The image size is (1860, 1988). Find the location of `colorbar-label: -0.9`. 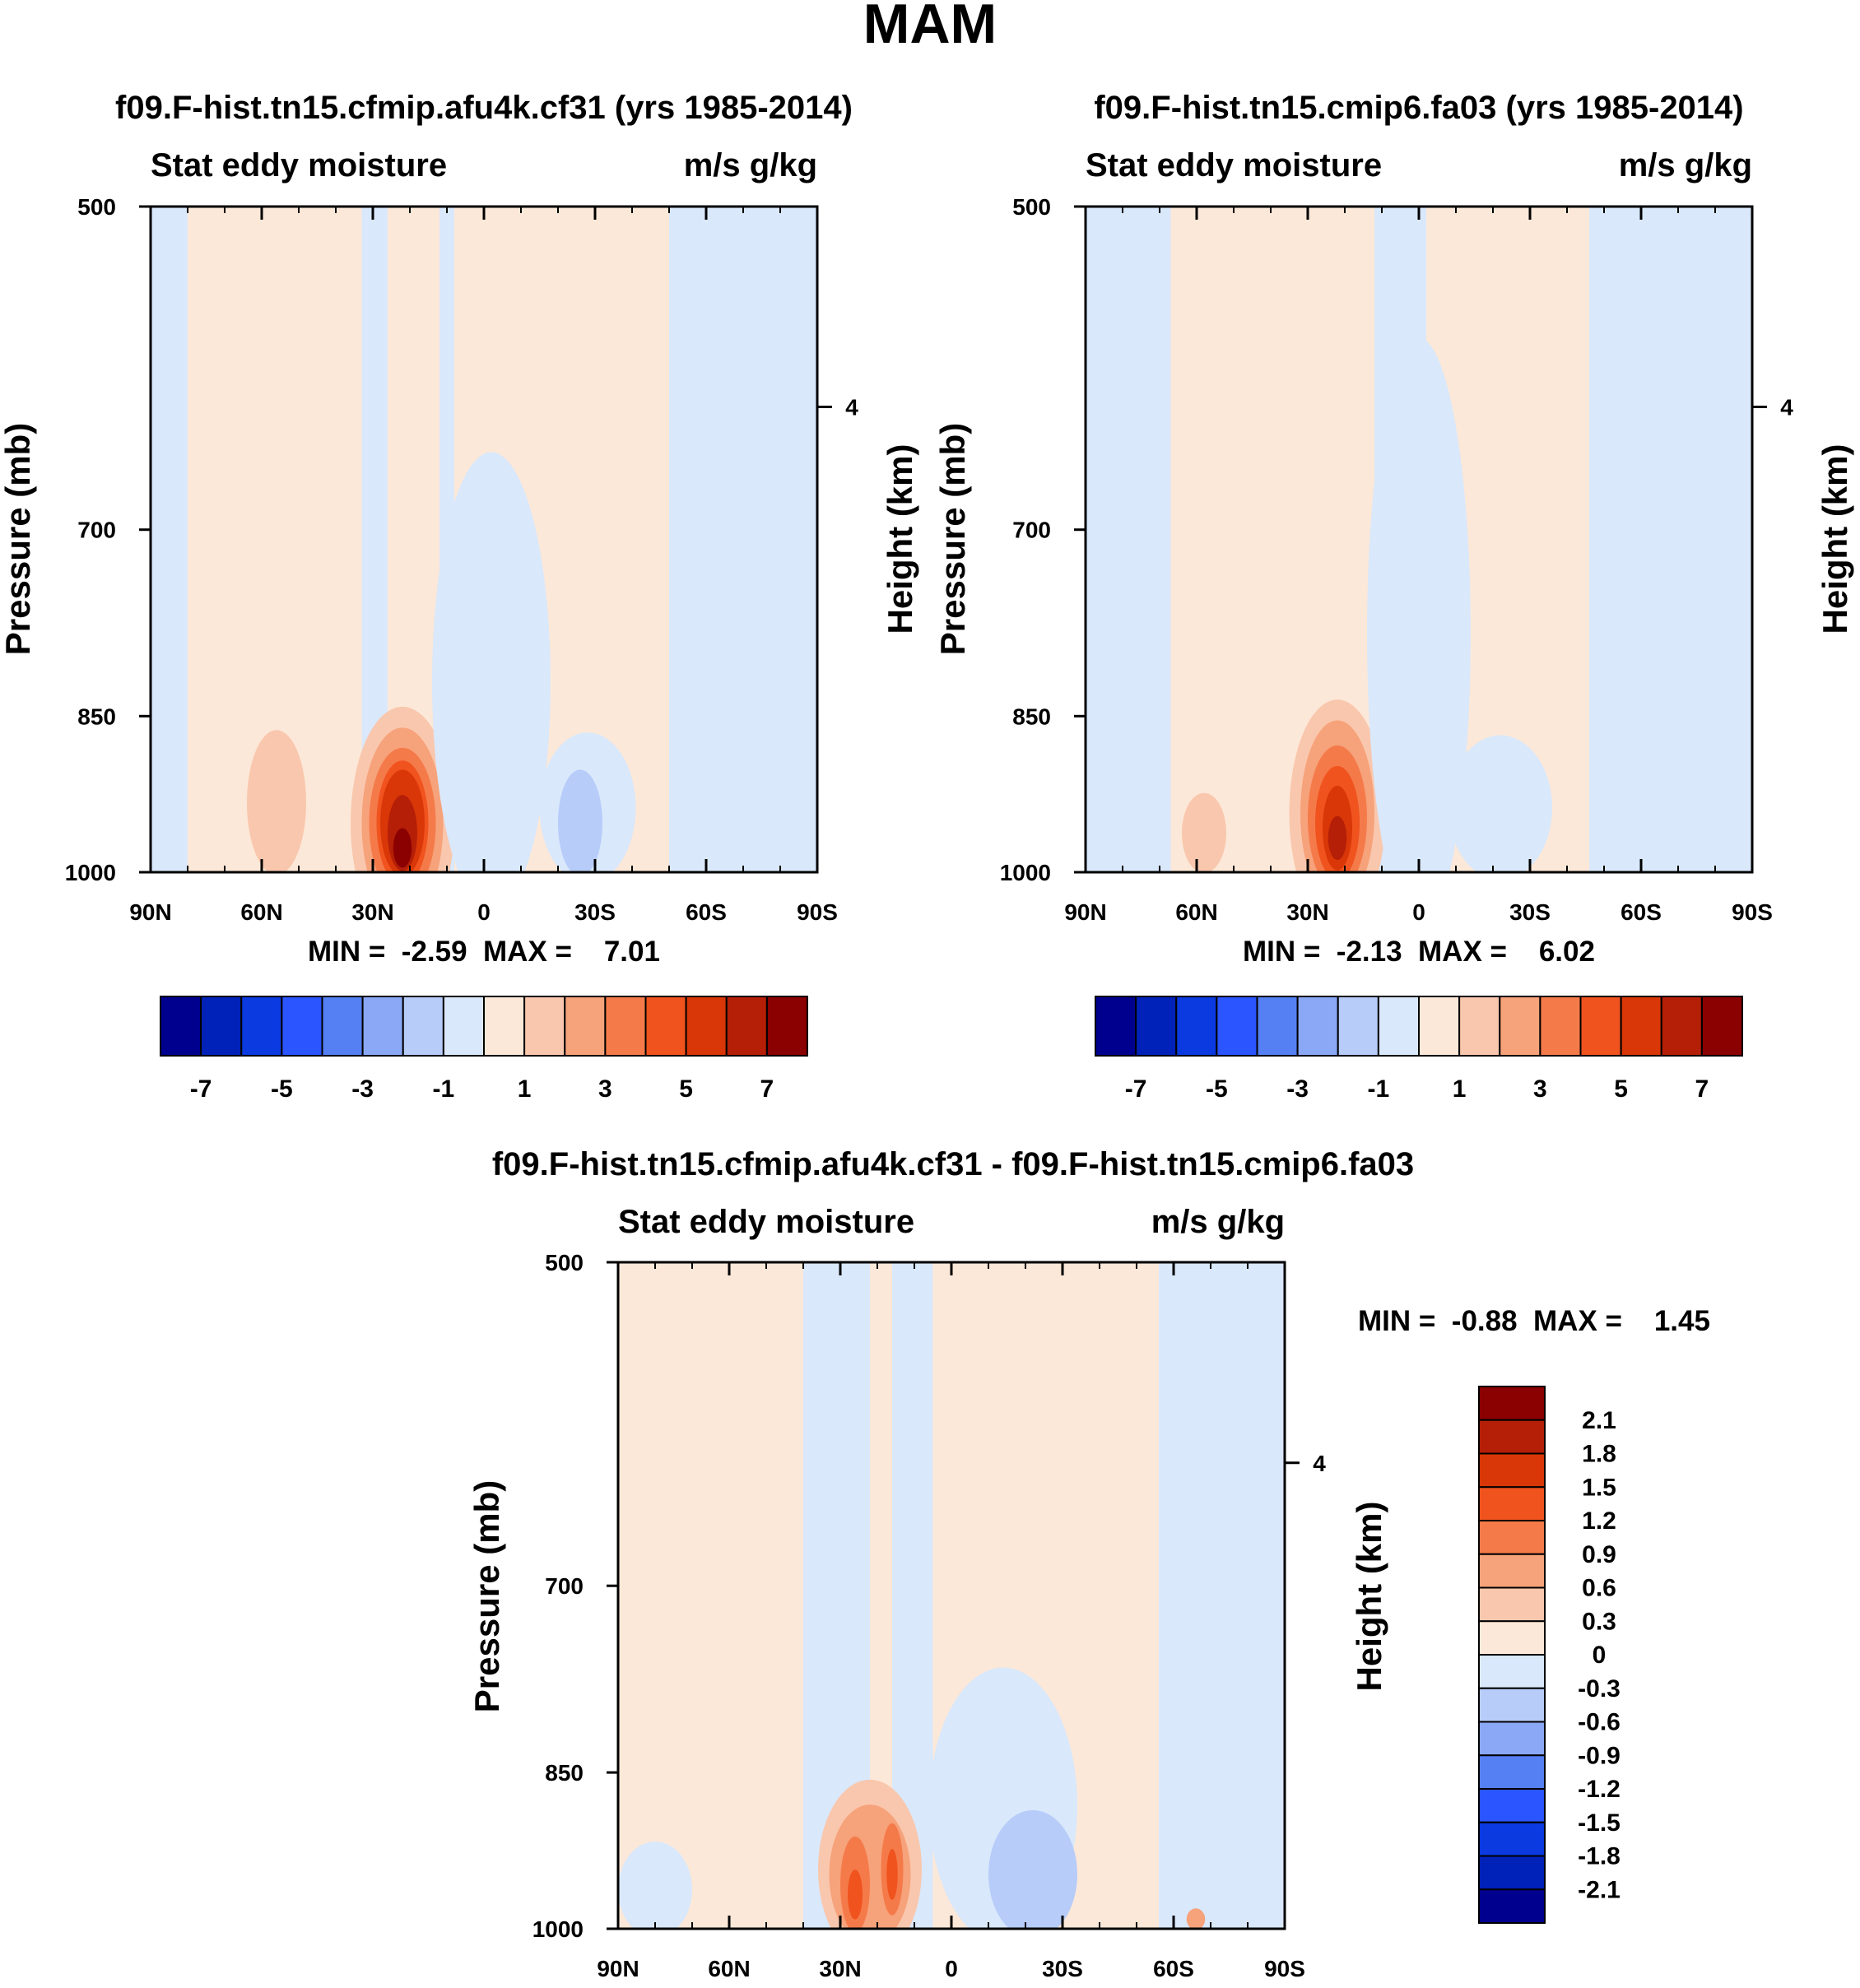

colorbar-label: -0.9 is located at coordinates (1599, 1755).